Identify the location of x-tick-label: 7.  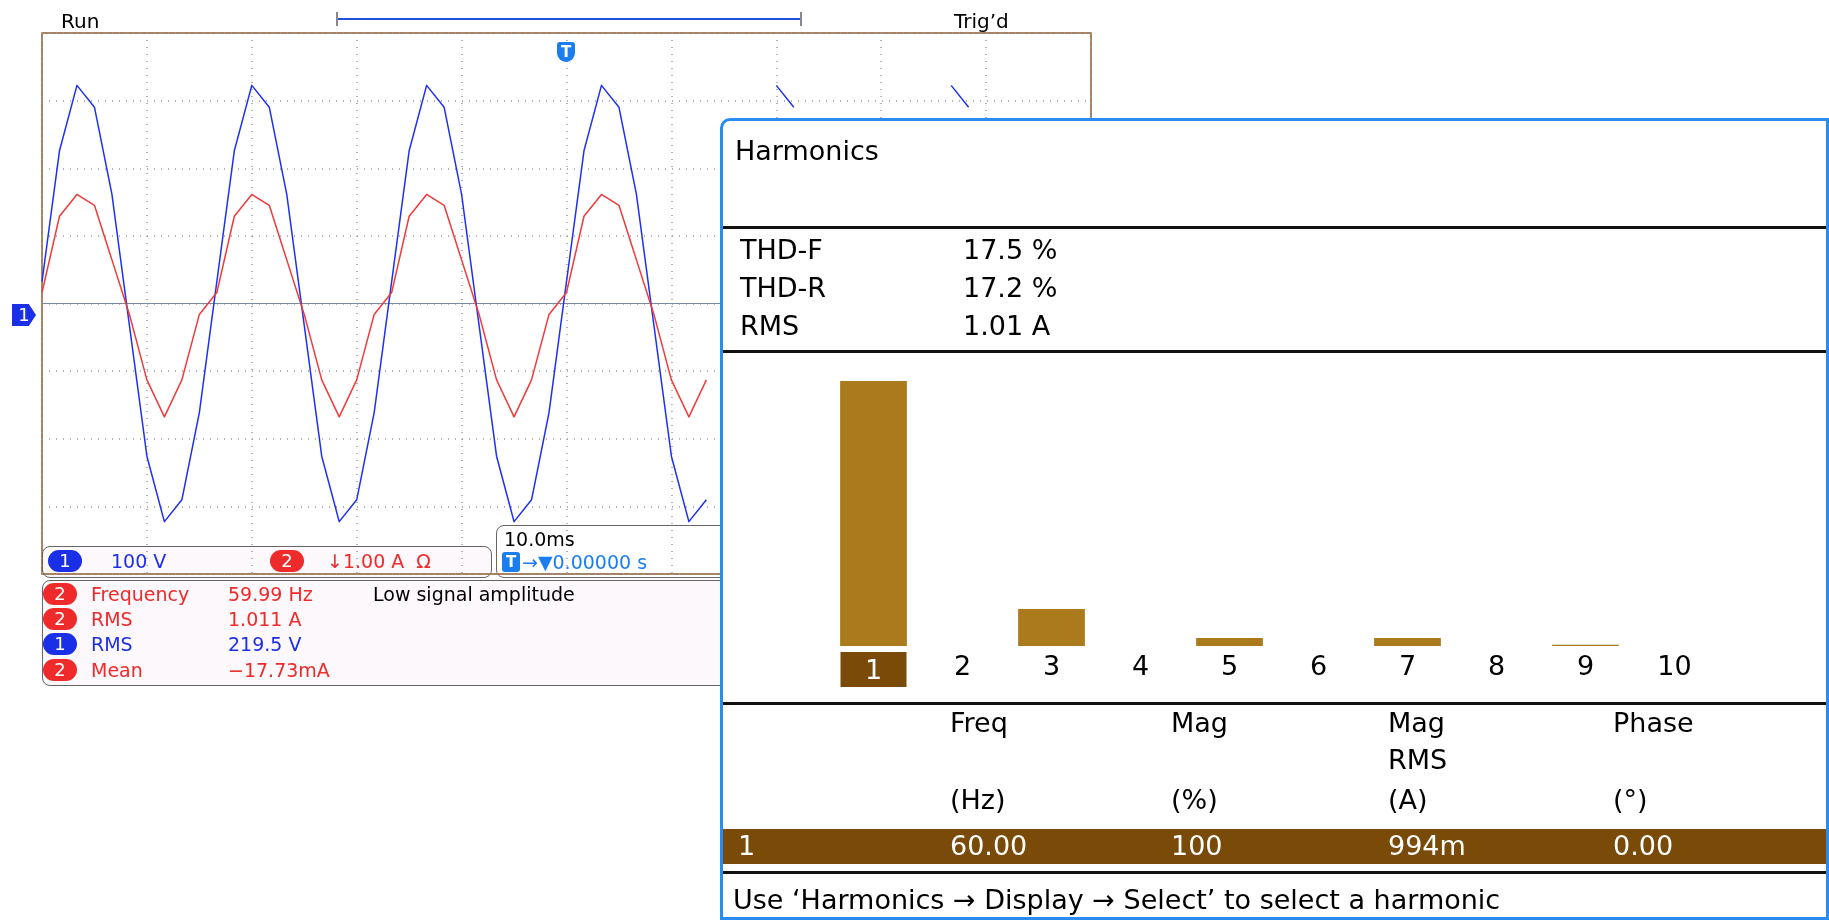
(1407, 665).